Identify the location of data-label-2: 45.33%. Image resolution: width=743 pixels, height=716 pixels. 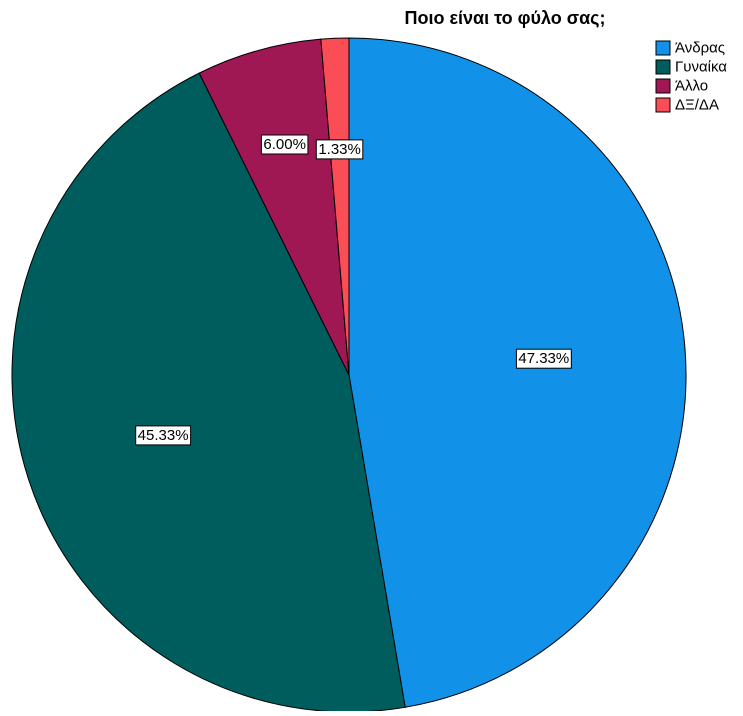
(163, 435).